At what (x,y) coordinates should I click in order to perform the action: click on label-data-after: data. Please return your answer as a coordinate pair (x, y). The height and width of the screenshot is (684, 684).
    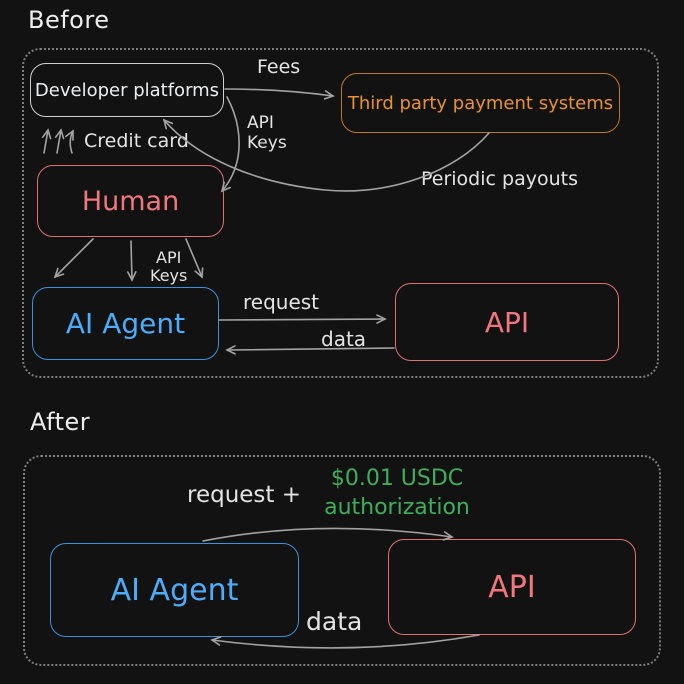
    Looking at the image, I should click on (334, 621).